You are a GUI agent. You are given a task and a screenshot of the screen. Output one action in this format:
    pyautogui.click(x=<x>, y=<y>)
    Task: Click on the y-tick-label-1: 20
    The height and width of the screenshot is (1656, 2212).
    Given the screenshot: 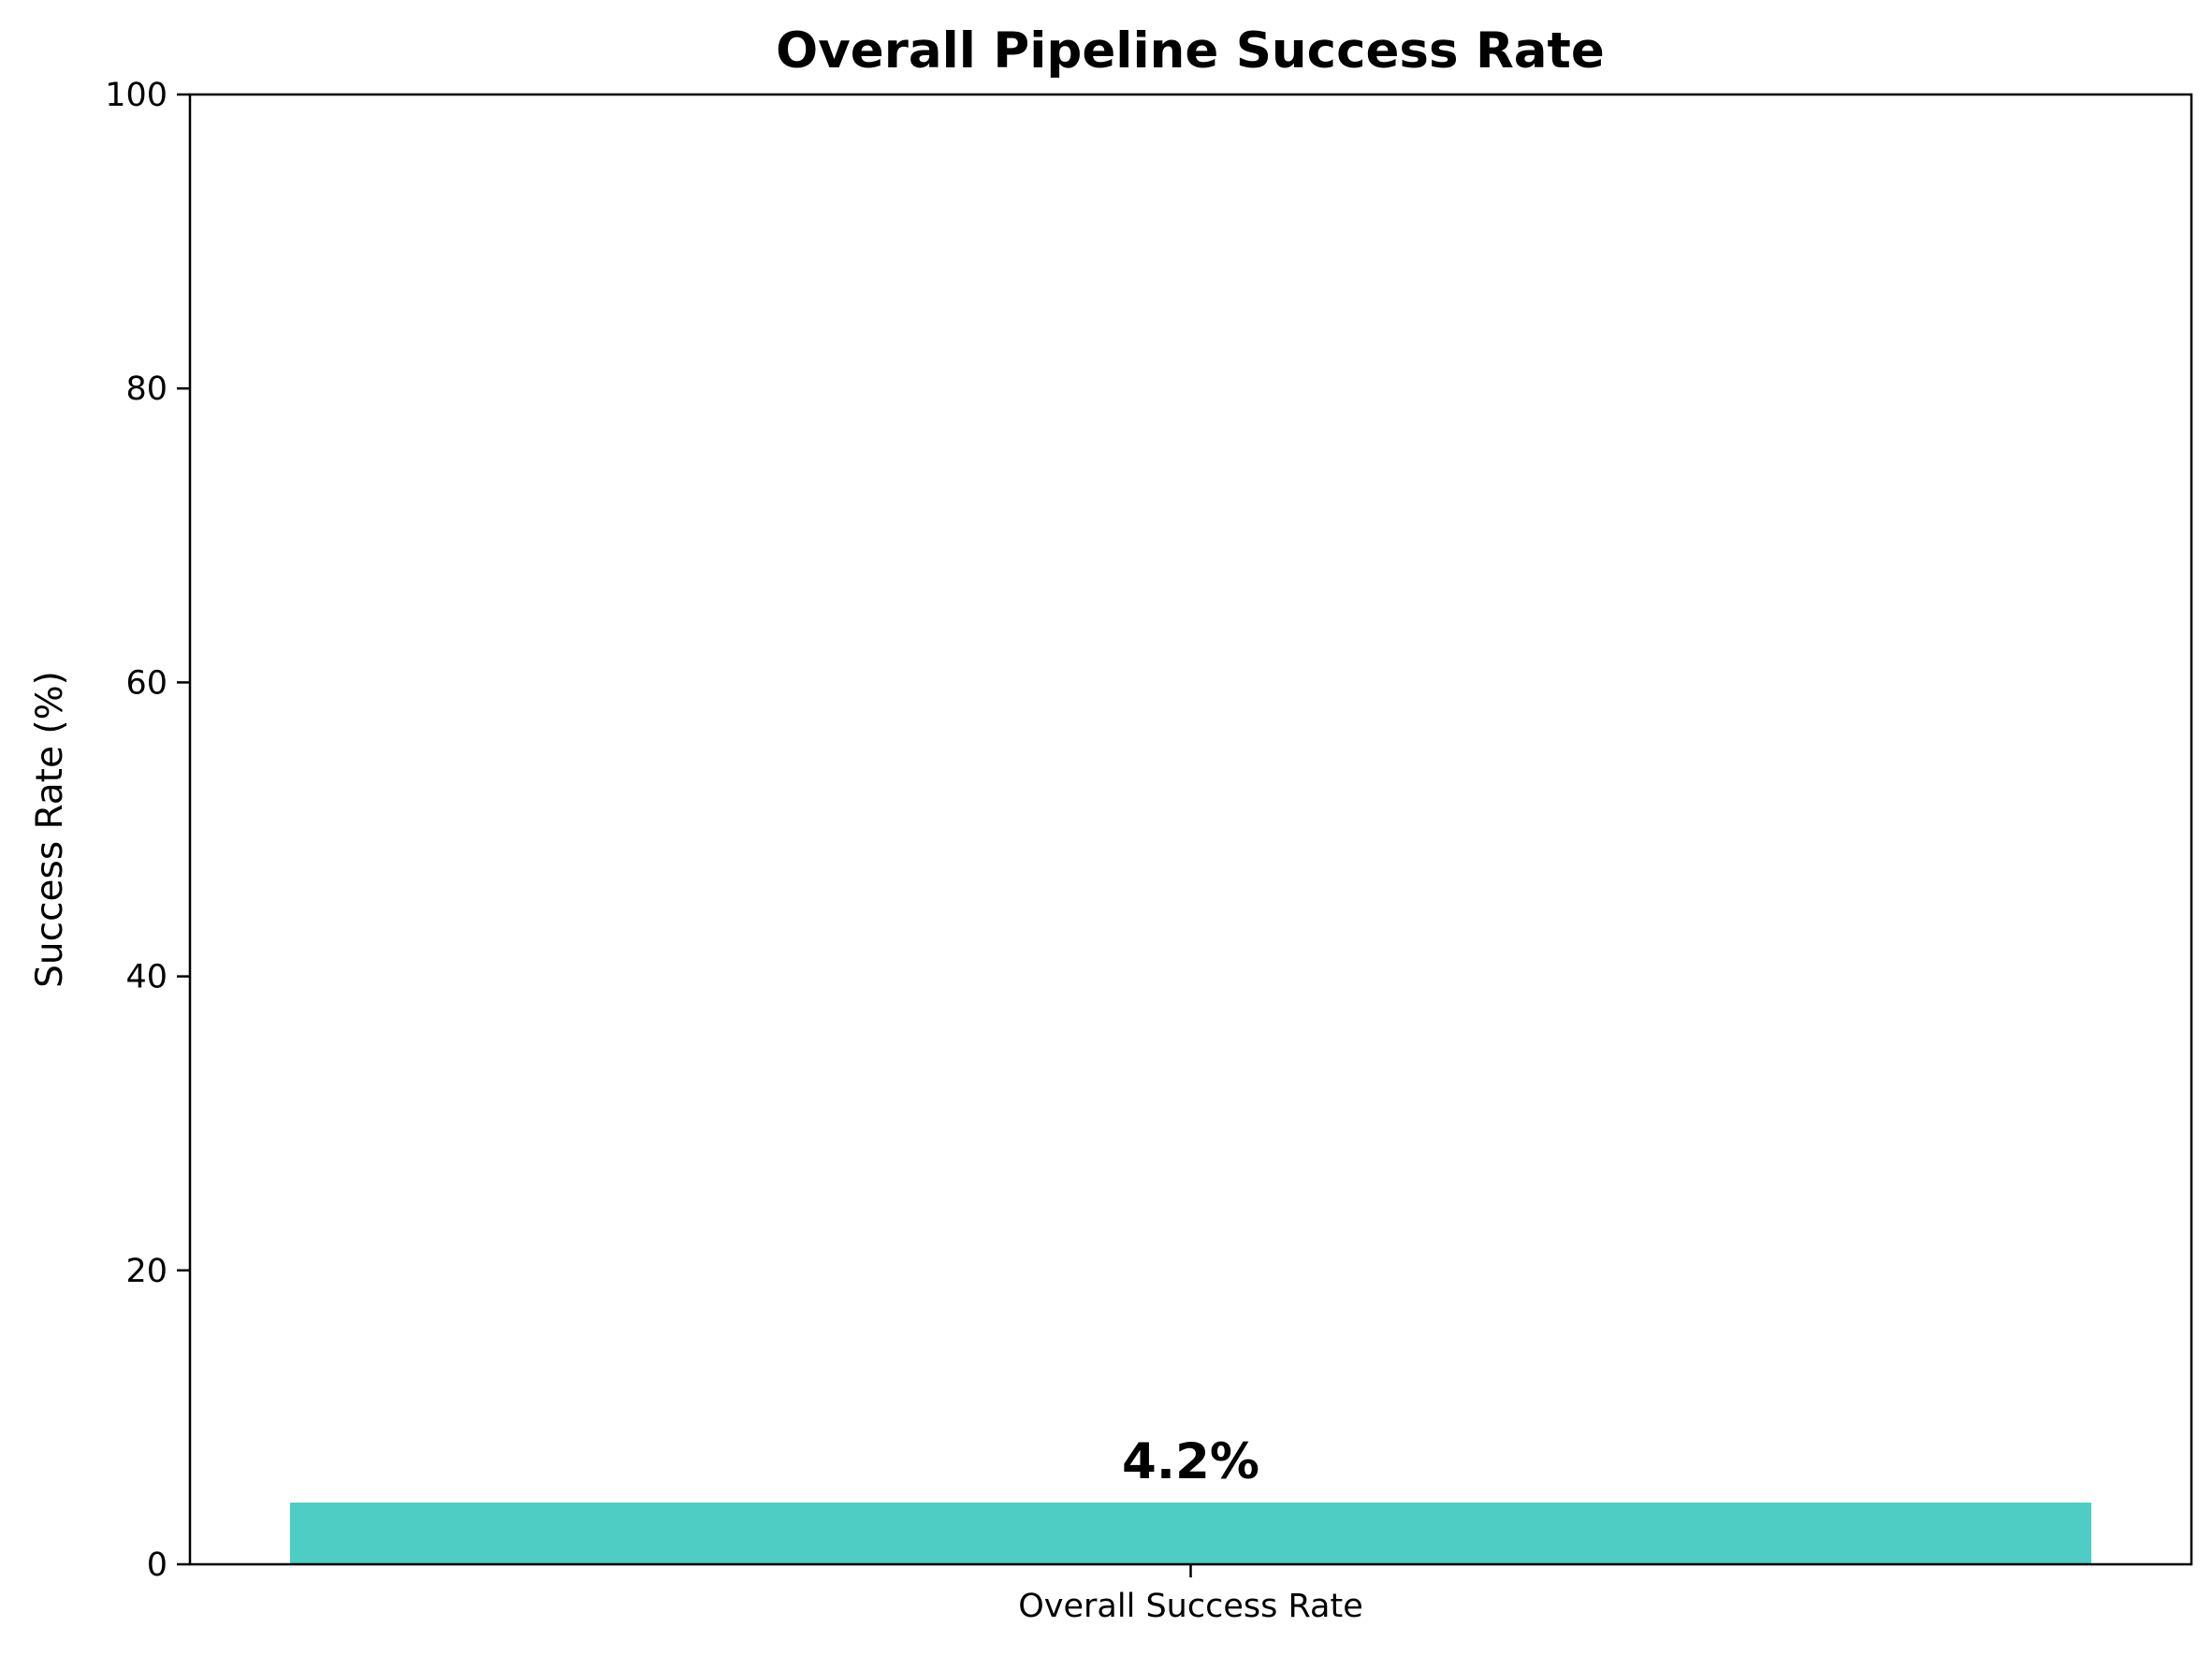 What is the action you would take?
    pyautogui.click(x=146, y=1272)
    